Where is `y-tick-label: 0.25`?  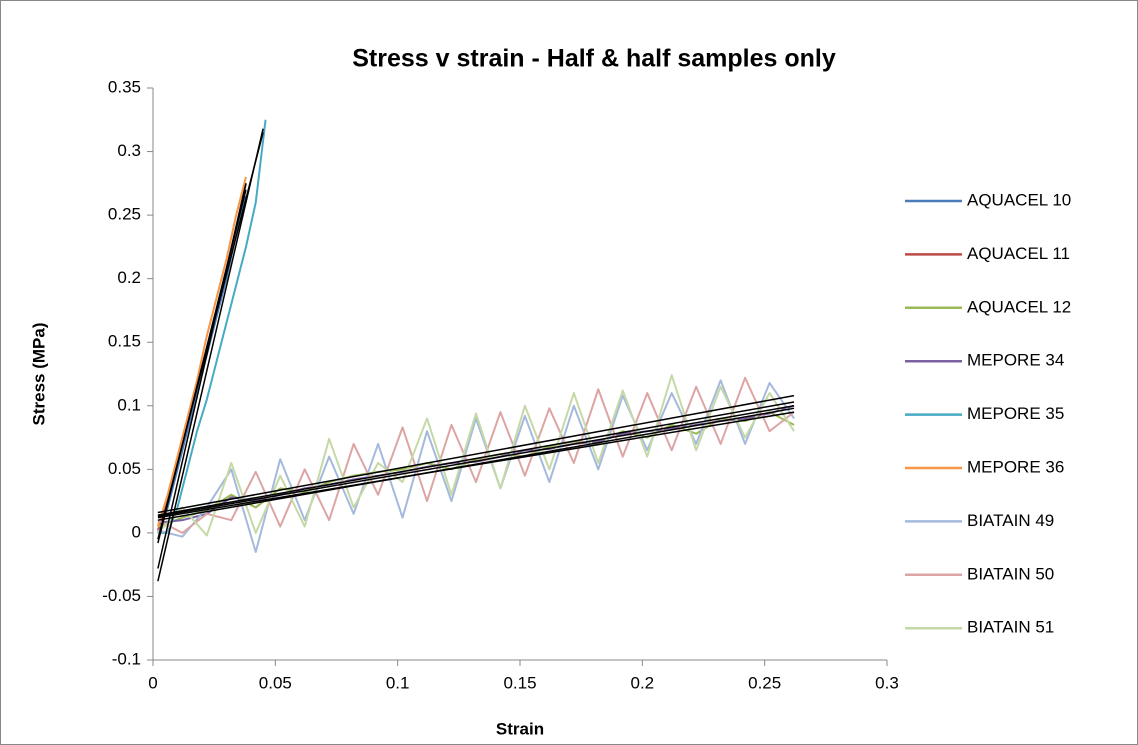
y-tick-label: 0.25 is located at coordinates (124, 214).